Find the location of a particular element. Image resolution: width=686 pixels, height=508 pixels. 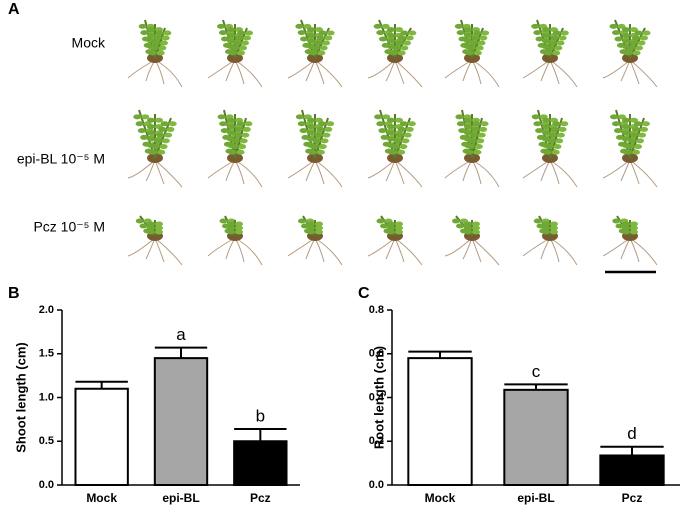

y-tick-label: 0.0 is located at coordinates (46, 485).